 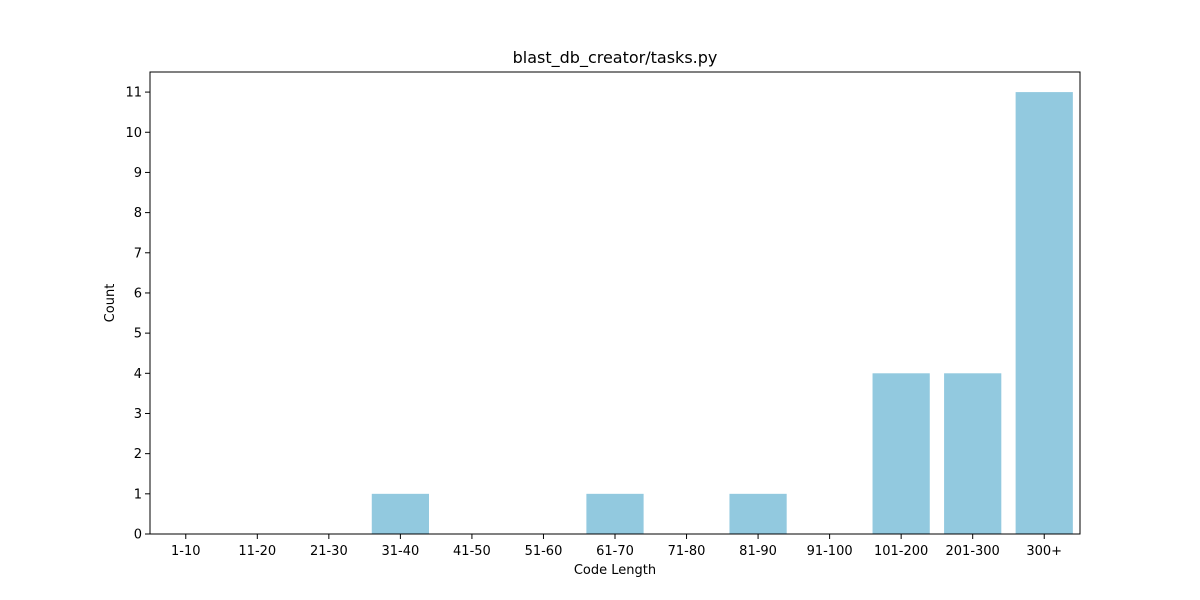 What do you see at coordinates (138, 213) in the screenshot?
I see `y-tick-label: 8` at bounding box center [138, 213].